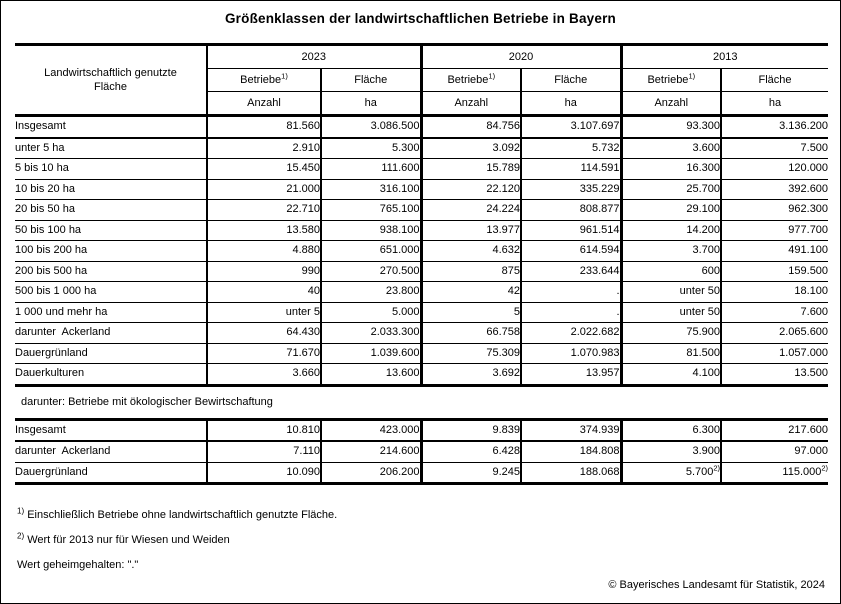 This screenshot has width=841, height=604. I want to click on cell-value: 5.000, so click(370, 312).